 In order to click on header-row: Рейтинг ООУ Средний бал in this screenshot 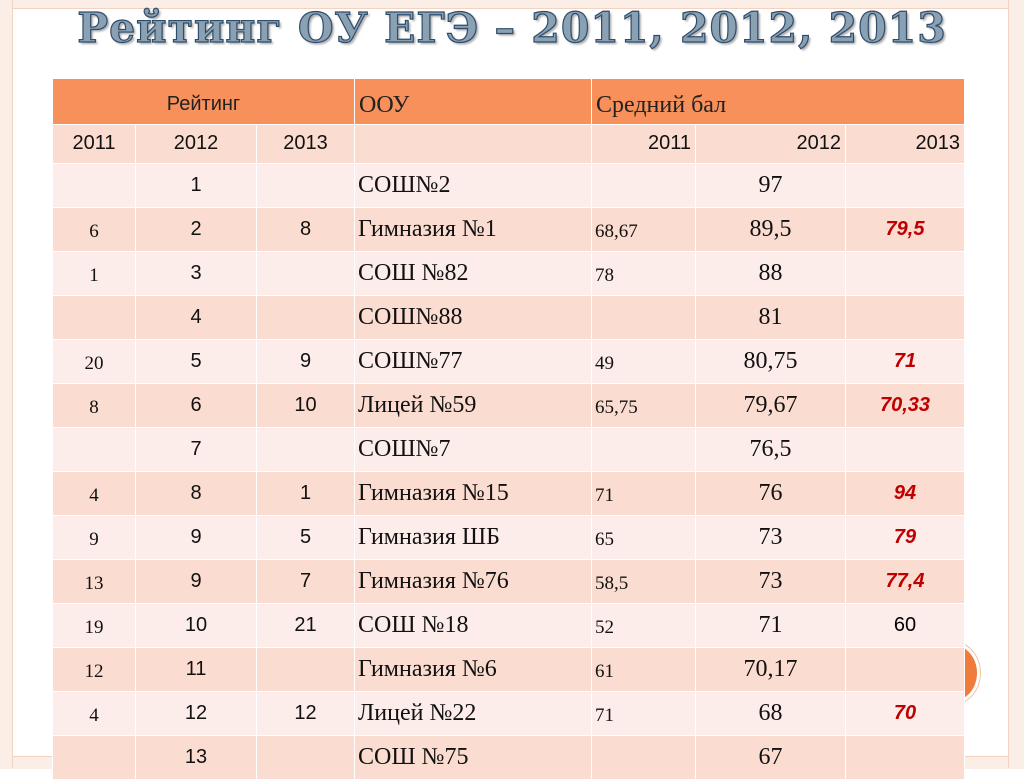, I will do `click(508, 101)`.